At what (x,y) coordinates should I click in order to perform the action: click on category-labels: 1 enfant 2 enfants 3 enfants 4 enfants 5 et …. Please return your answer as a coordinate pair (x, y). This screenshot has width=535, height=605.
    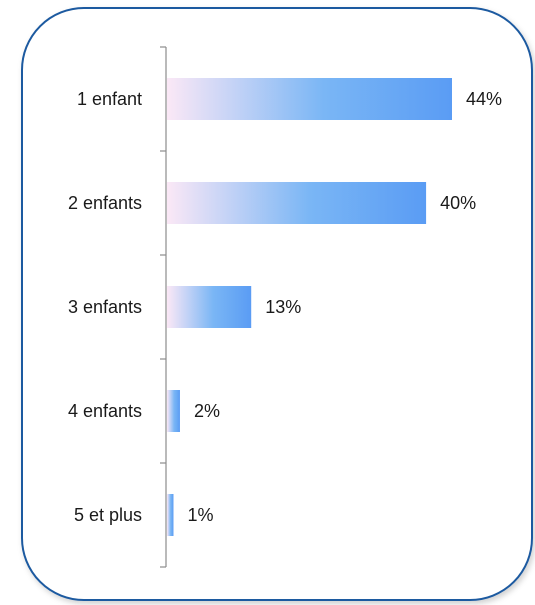
    Looking at the image, I should click on (105, 307).